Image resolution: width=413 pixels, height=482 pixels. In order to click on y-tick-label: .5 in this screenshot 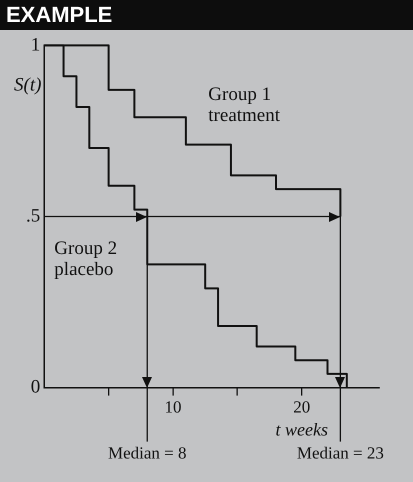, I will do `click(33, 215)`.